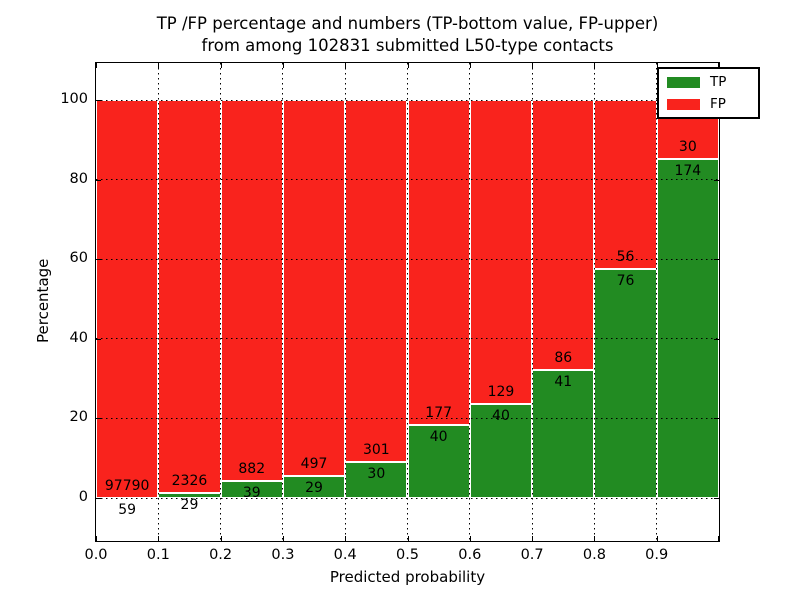 This screenshot has height=600, width=800. I want to click on fp-count-label: 97790, so click(127, 485).